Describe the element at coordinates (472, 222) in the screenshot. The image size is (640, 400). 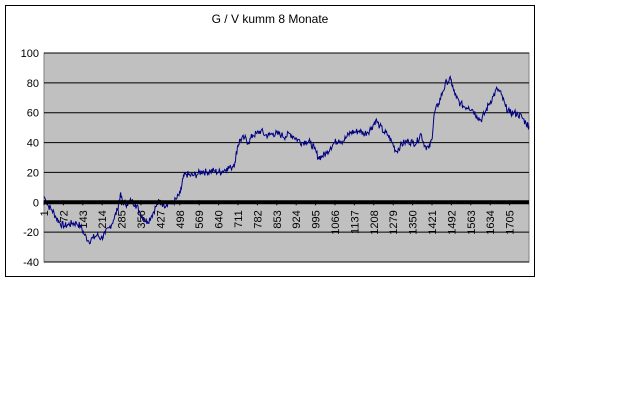
I see `x-tick-label: 1563` at that location.